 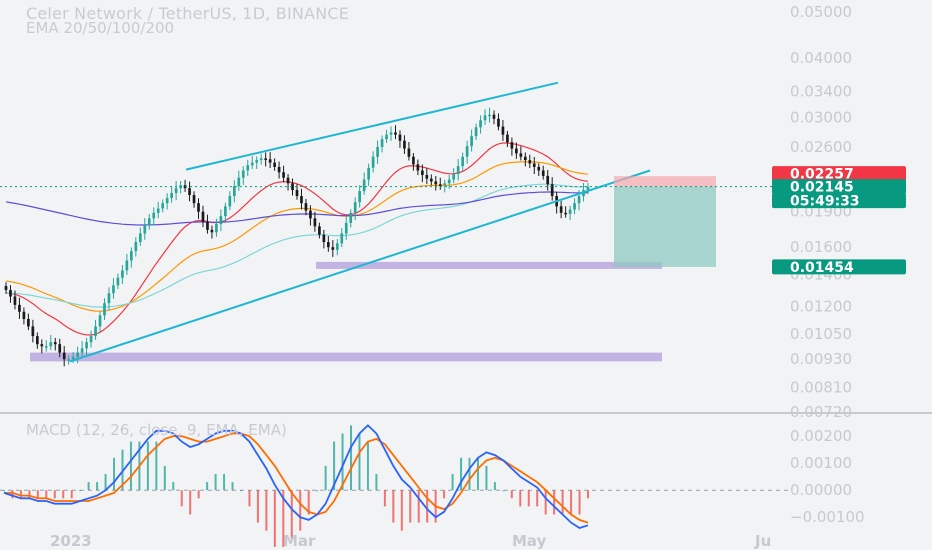 I want to click on time-axis: 2023 Mar May Ju, so click(x=410, y=541).